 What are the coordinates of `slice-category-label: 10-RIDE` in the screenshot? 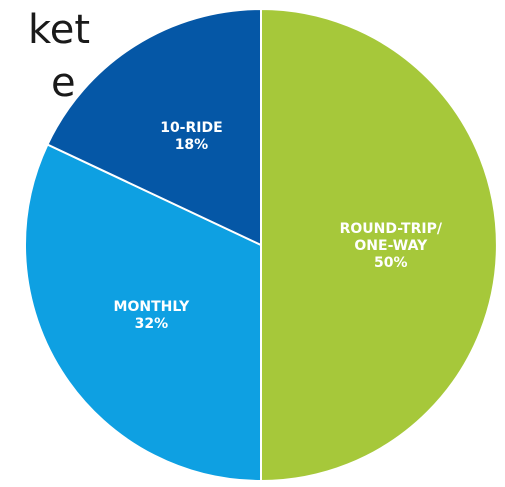 It's located at (191, 128).